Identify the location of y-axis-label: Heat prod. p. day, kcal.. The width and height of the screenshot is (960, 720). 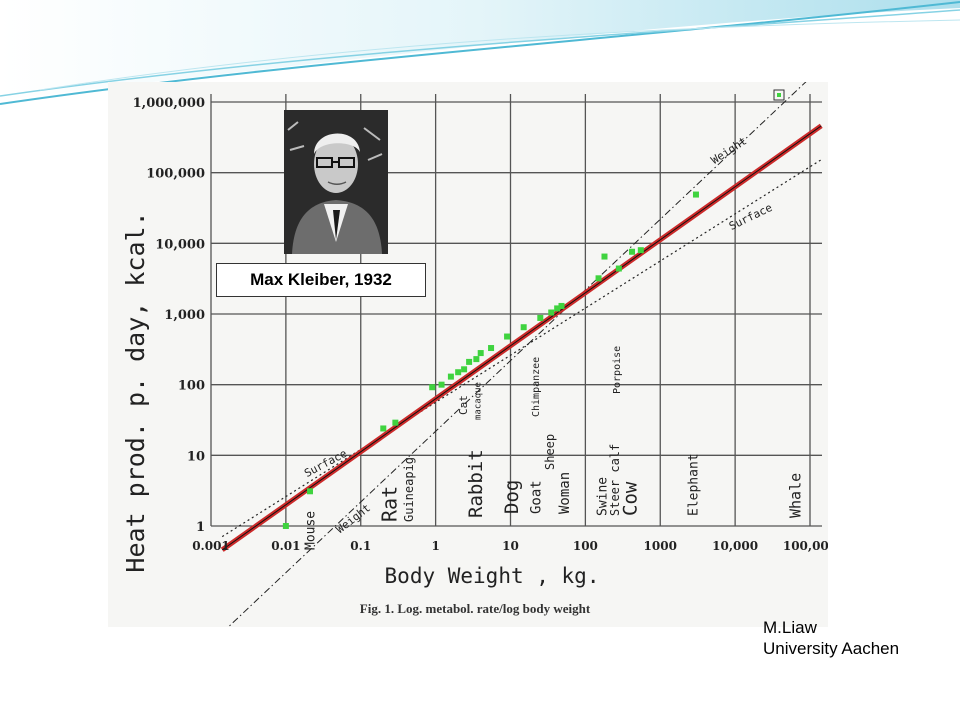
(135, 391).